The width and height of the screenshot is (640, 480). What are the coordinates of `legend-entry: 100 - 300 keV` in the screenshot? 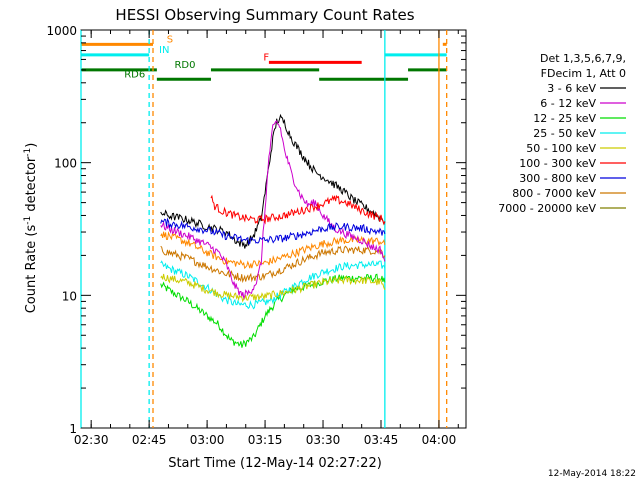 It's located at (572, 163).